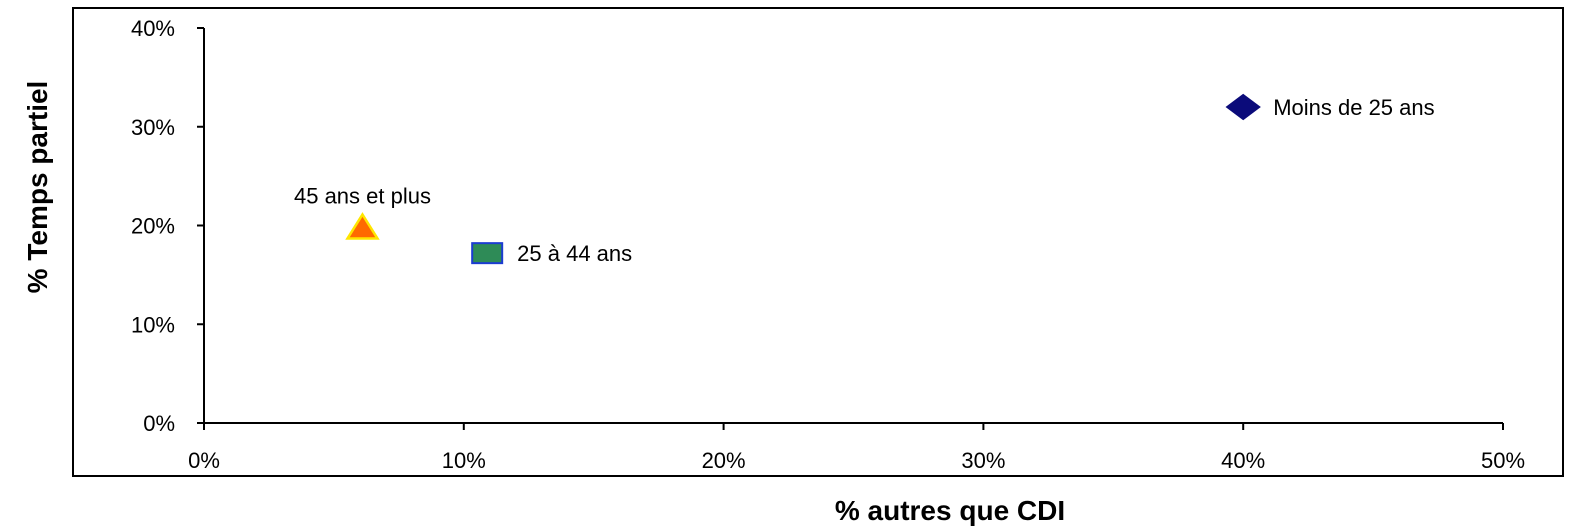 Image resolution: width=1571 pixels, height=527 pixels. Describe the element at coordinates (362, 226) in the screenshot. I see `point-marker-triangle` at that location.